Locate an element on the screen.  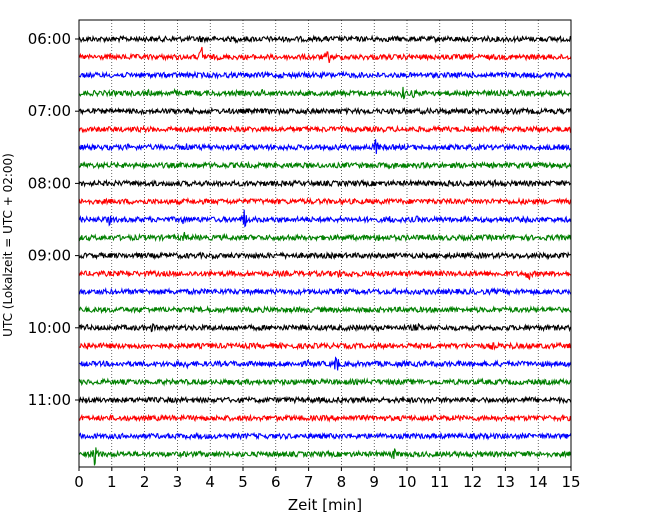
y-tick-label: 06:00 is located at coordinates (49, 39).